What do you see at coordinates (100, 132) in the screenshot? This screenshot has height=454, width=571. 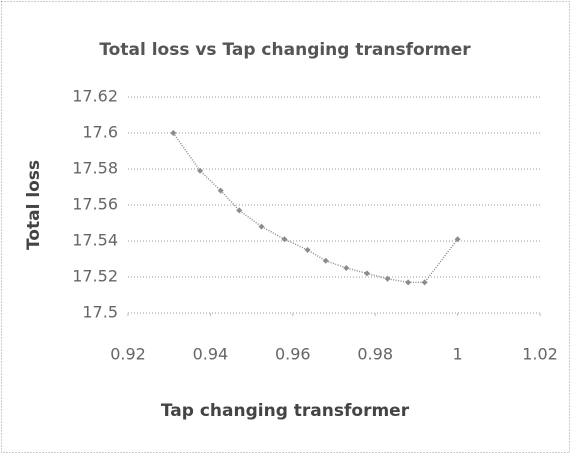 I see `y-tick-label: 17.6` at bounding box center [100, 132].